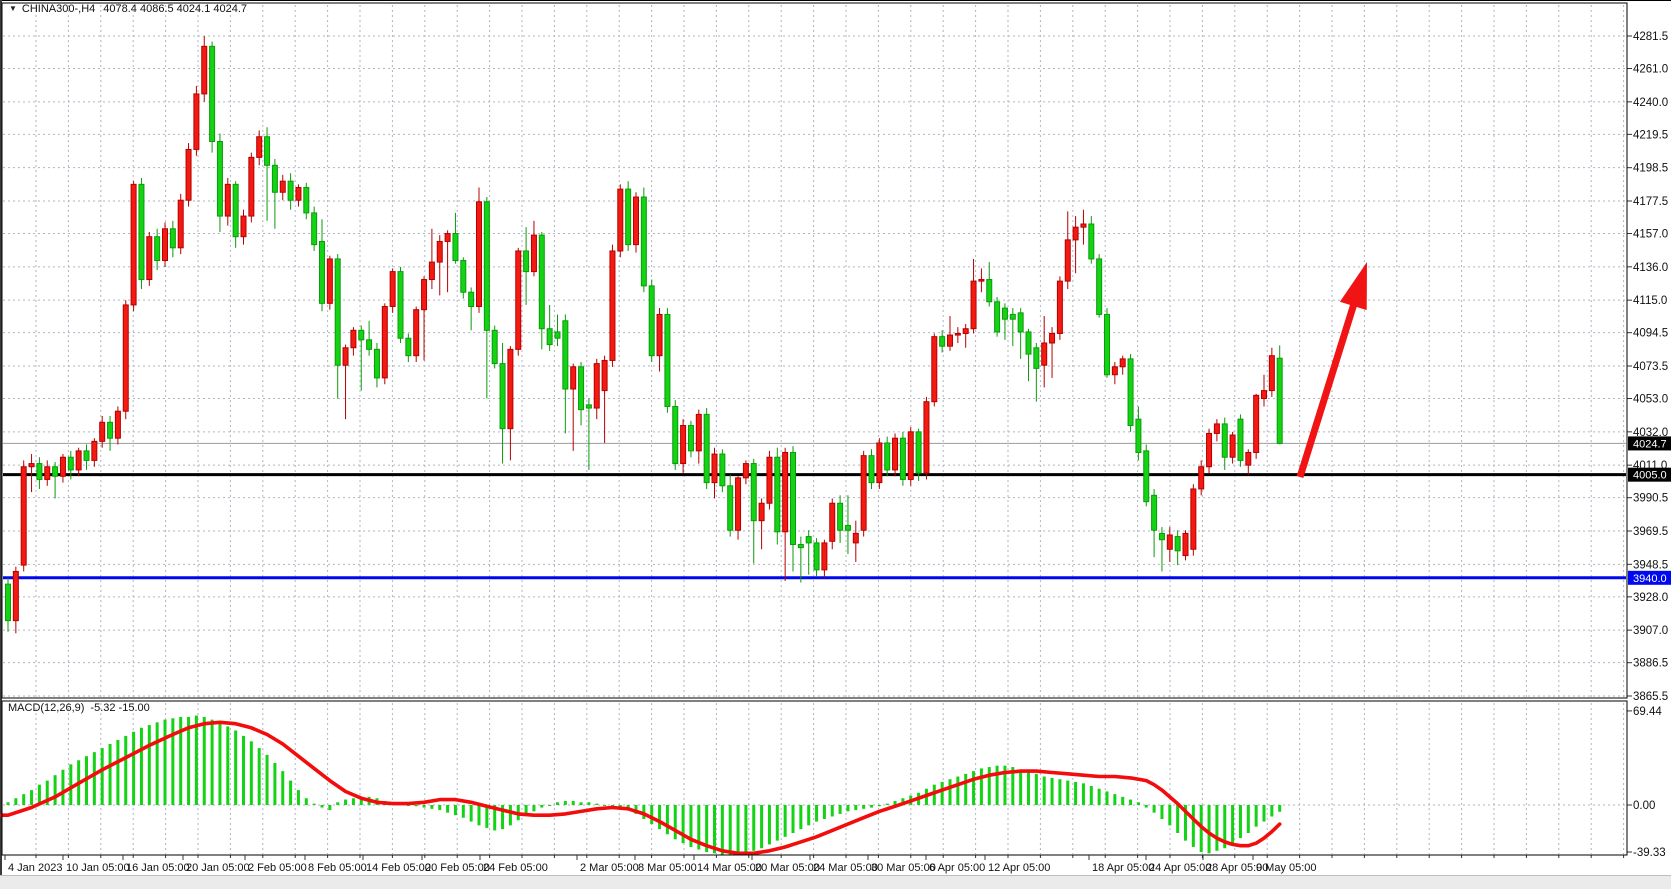 The height and width of the screenshot is (889, 1671). What do you see at coordinates (35, 868) in the screenshot?
I see `date-tick-label: 4 Jan 2023` at bounding box center [35, 868].